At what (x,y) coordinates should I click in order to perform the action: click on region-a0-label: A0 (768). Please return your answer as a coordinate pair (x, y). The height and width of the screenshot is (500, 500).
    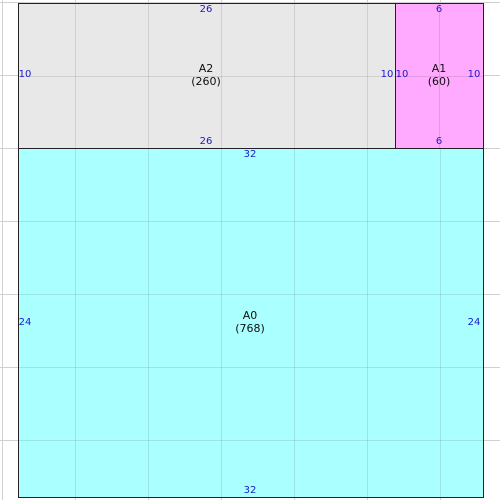
    Looking at the image, I should click on (250, 322).